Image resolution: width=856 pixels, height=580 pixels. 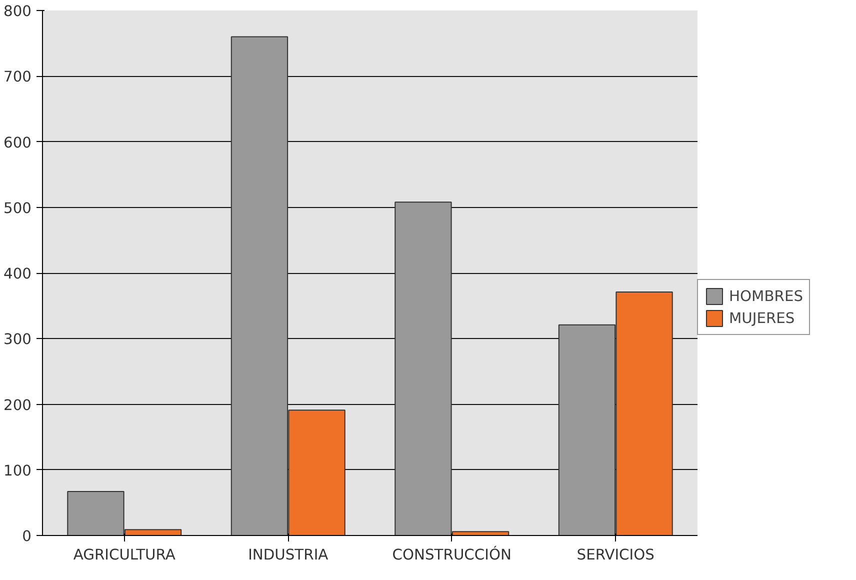 I want to click on legend-label: HOMBRES, so click(x=766, y=296).